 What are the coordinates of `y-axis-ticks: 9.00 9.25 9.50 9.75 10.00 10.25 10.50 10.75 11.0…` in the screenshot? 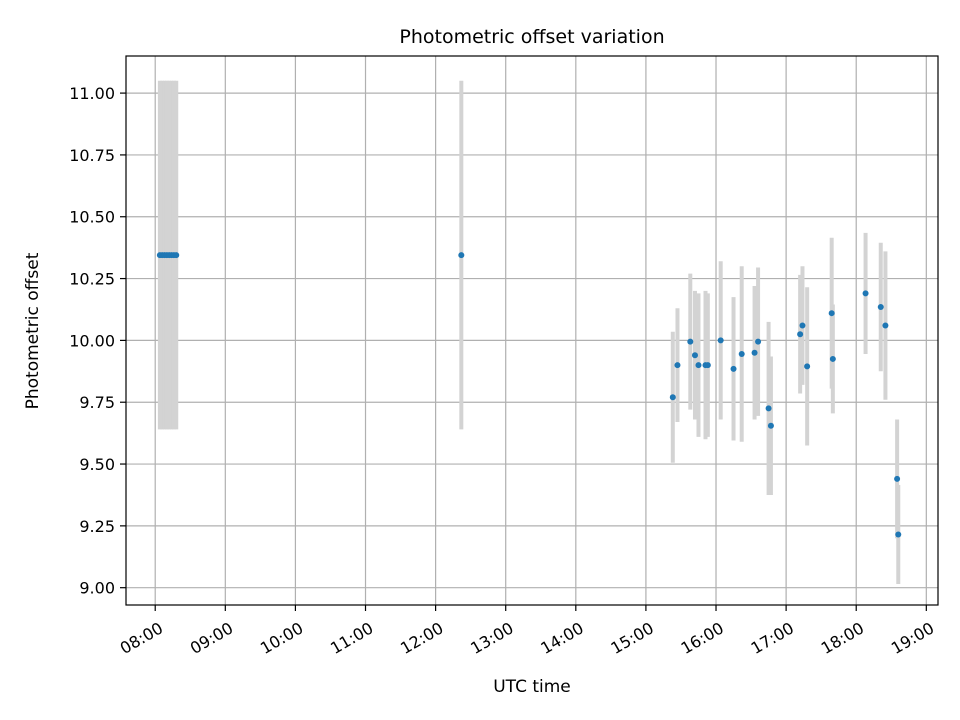 It's located at (97, 341).